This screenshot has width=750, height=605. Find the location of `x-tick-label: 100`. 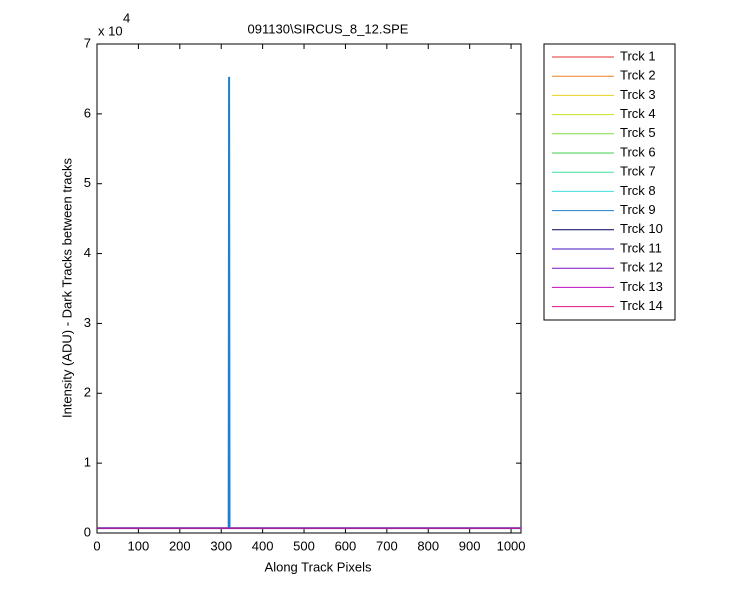

x-tick-label: 100 is located at coordinates (139, 545).